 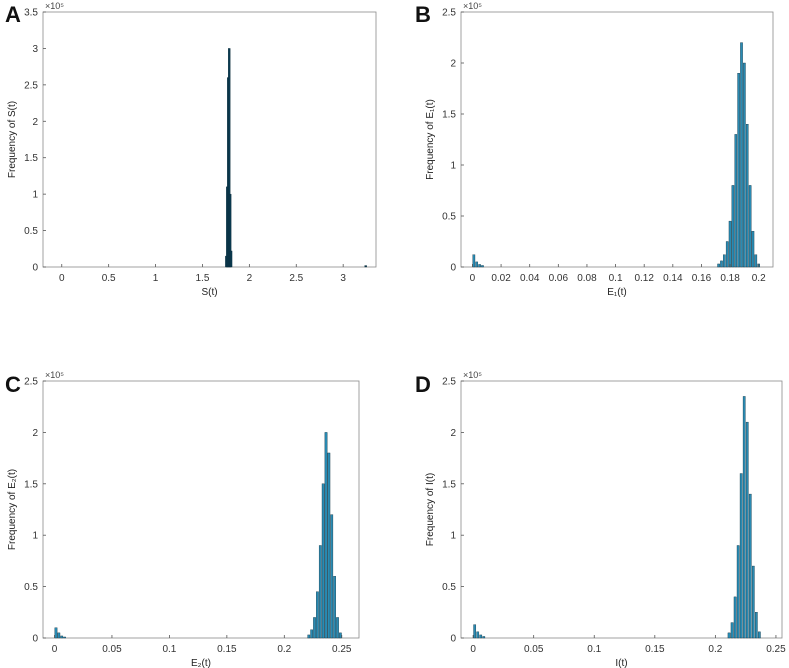 I want to click on x-axis-title: I(t), so click(x=621, y=663).